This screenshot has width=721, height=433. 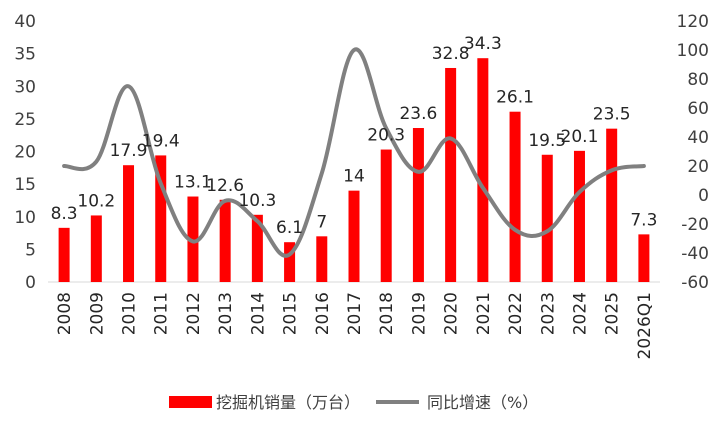 I want to click on x-tick-label: 2016, so click(x=323, y=313).